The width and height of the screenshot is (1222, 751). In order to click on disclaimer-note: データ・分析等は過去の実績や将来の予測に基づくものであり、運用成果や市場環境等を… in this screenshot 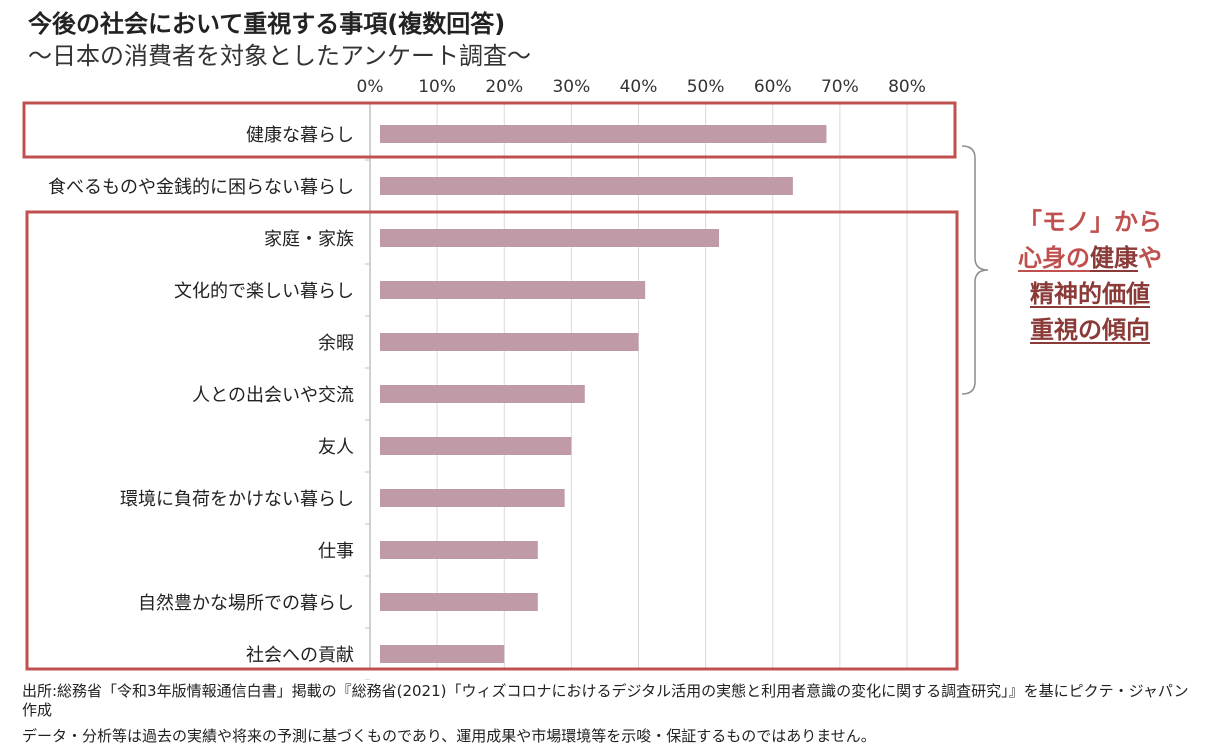, I will do `click(449, 736)`.